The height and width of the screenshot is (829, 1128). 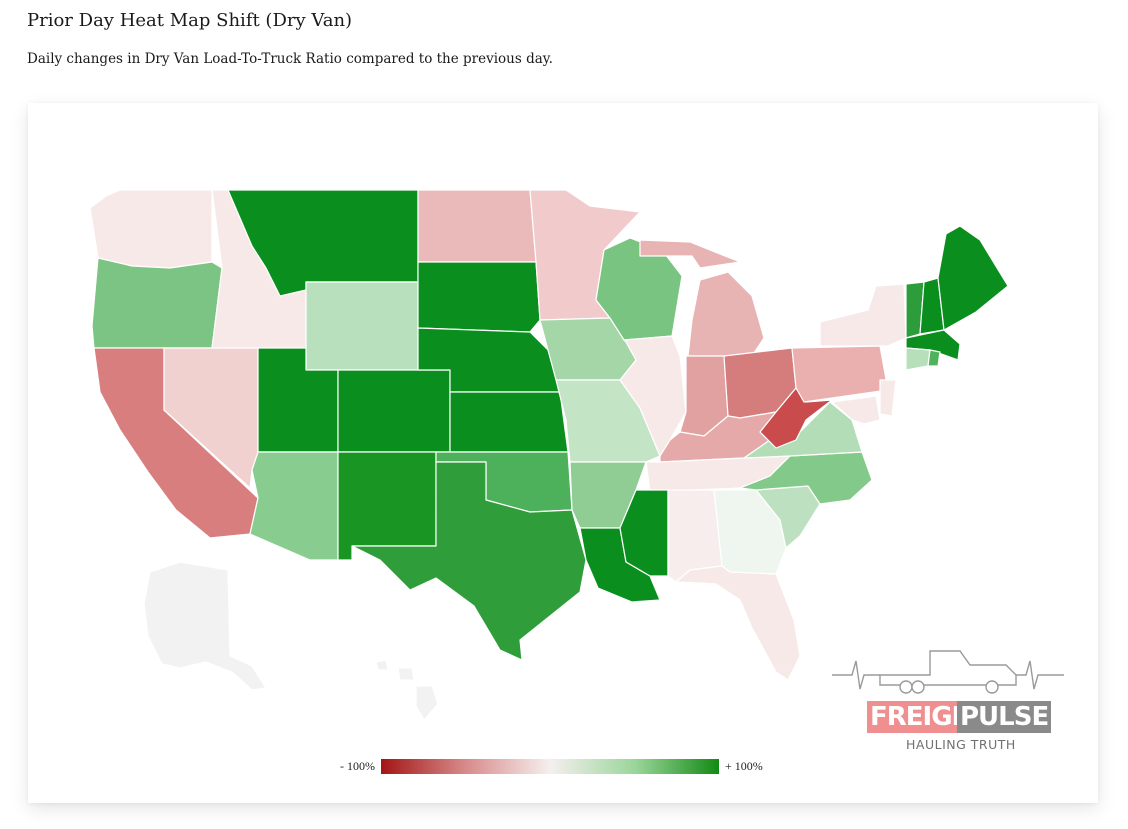 I want to click on state-nc, so click(x=806, y=478).